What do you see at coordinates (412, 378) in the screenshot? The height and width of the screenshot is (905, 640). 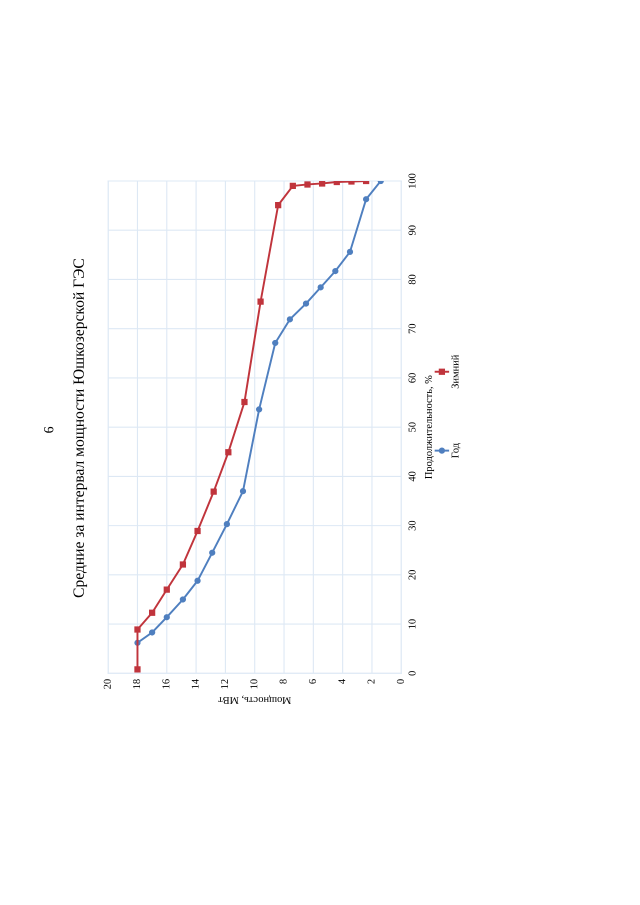 I see `y-tick-label: 60` at bounding box center [412, 378].